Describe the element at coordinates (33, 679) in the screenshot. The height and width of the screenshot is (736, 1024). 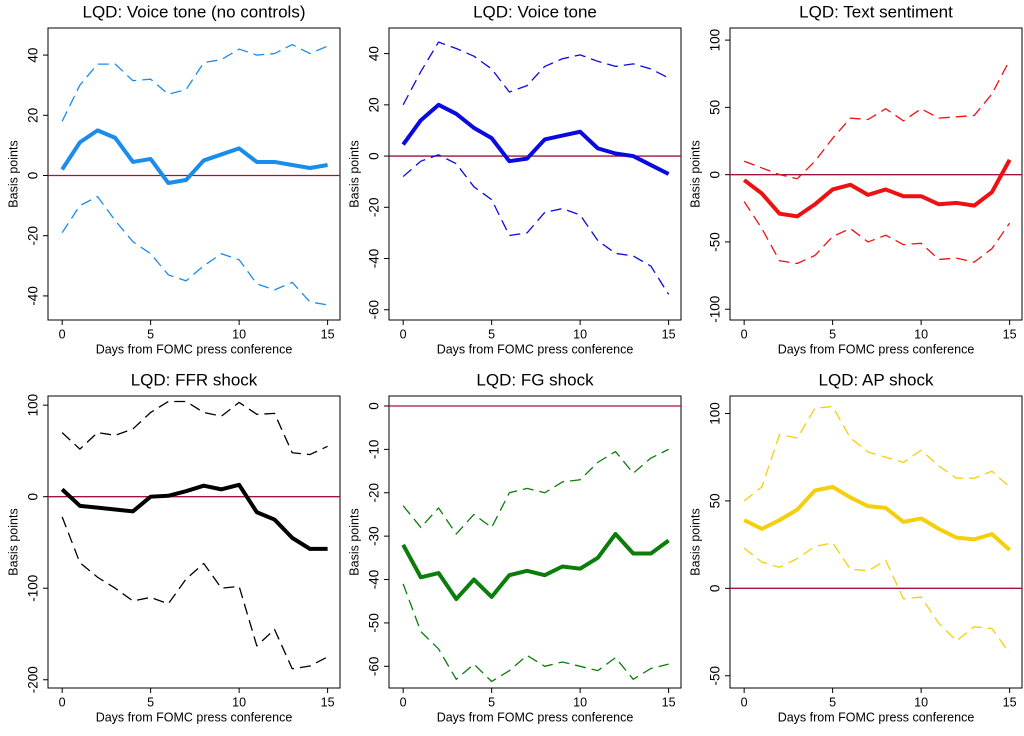
I see `y-tick-label: -200` at that location.